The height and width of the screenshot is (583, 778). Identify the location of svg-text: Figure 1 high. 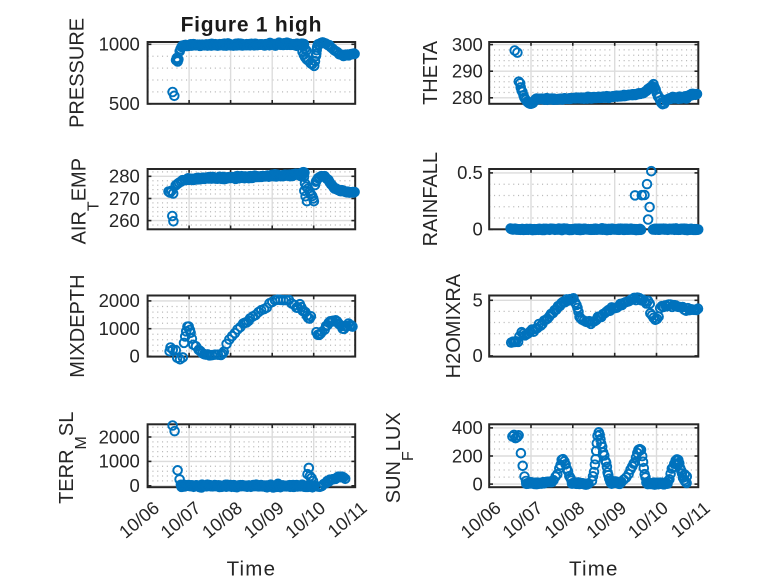
(252, 25).